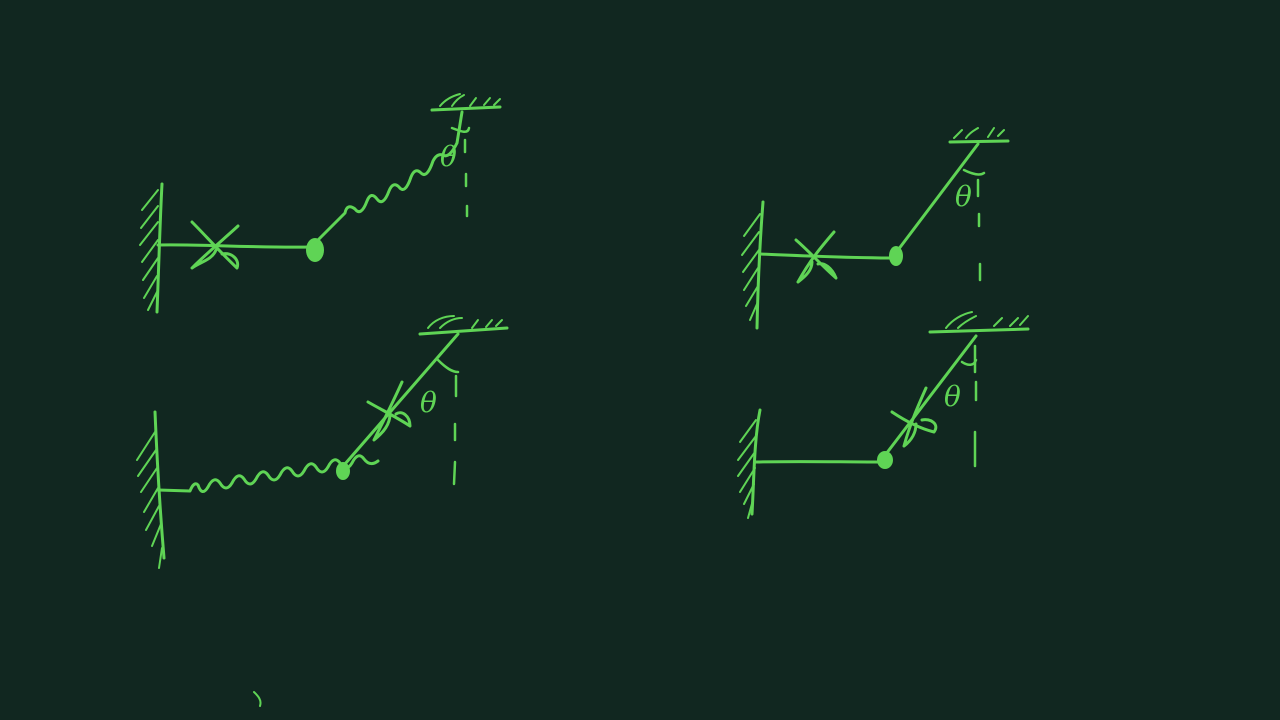  I want to click on diagram-top-right: θ, so click(875, 228).